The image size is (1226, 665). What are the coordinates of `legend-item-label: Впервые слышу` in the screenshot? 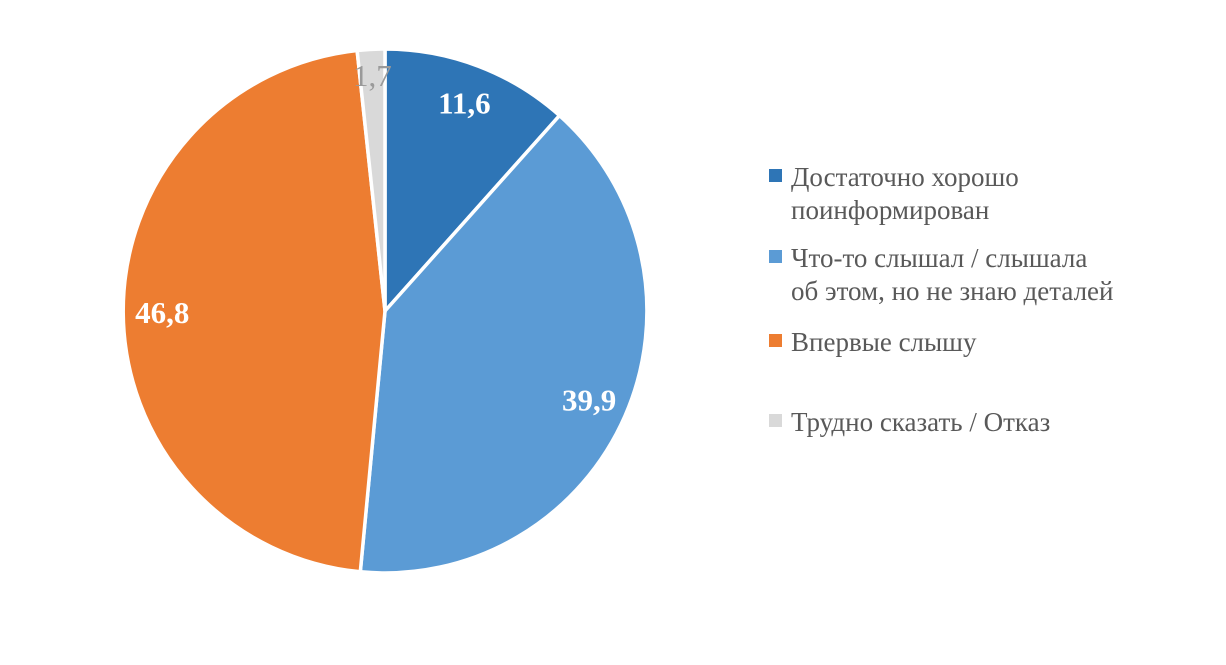 It's located at (884, 342).